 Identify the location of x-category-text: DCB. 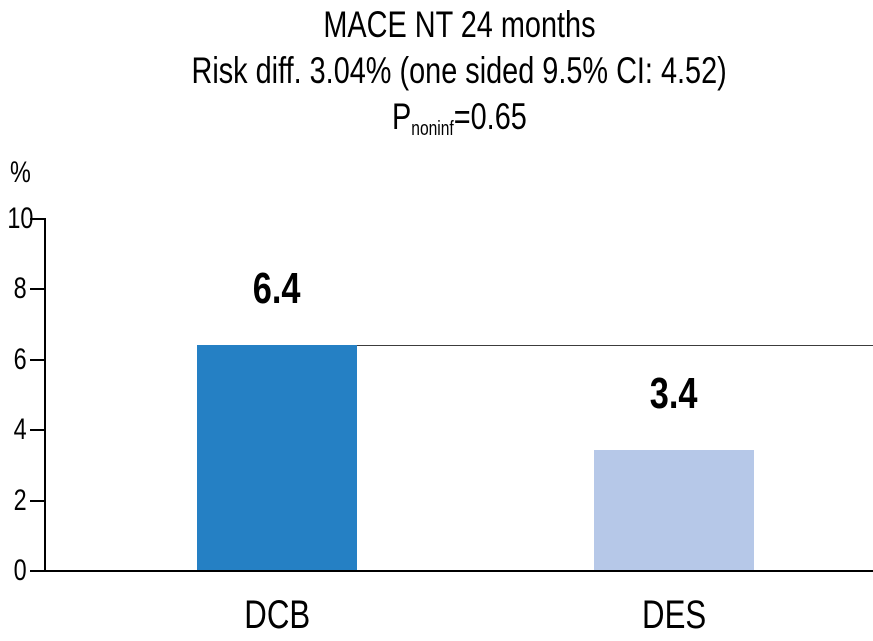
(277, 615).